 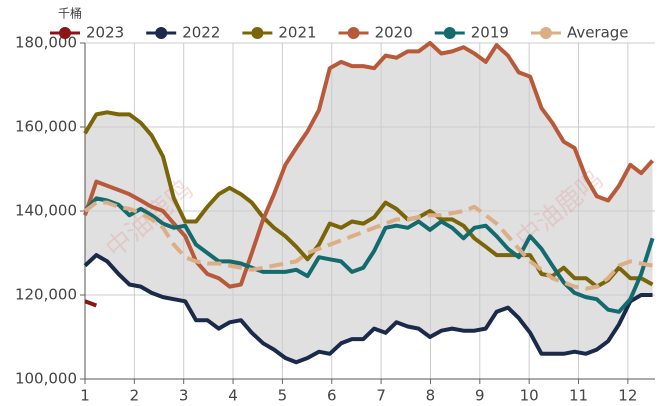 I want to click on x-tick-label: 2, so click(x=135, y=396).